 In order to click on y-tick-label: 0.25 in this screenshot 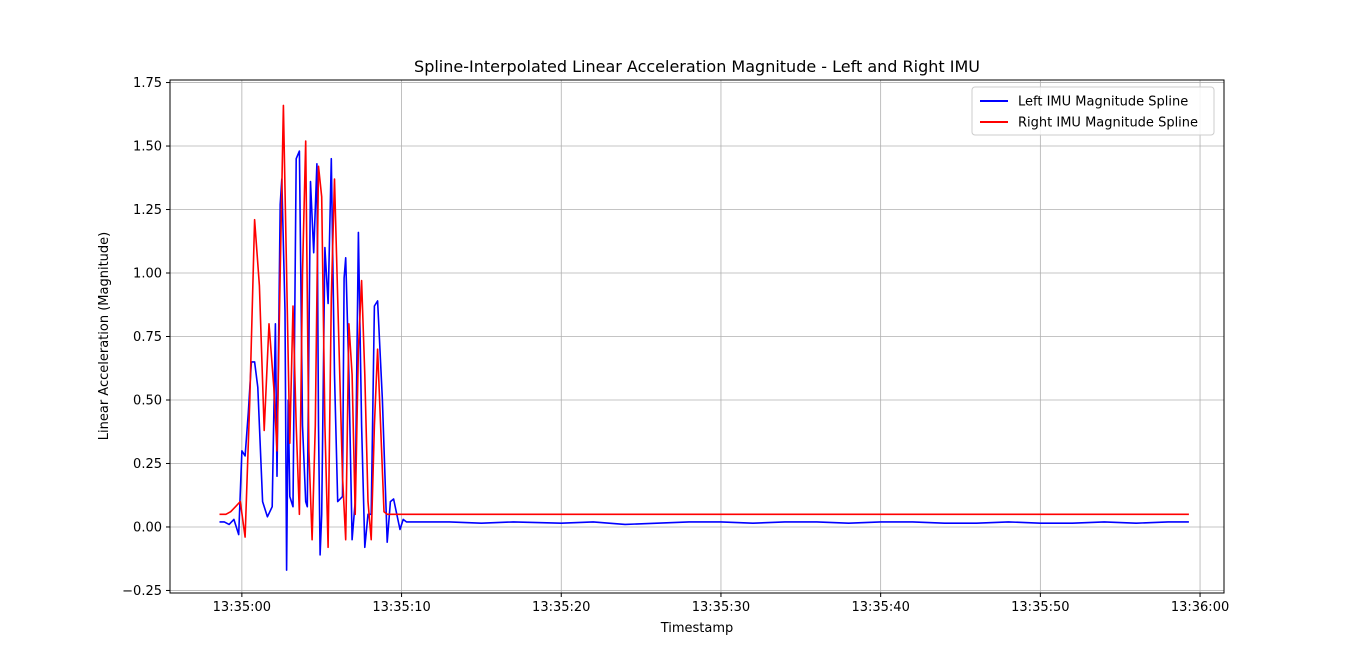, I will do `click(147, 464)`.